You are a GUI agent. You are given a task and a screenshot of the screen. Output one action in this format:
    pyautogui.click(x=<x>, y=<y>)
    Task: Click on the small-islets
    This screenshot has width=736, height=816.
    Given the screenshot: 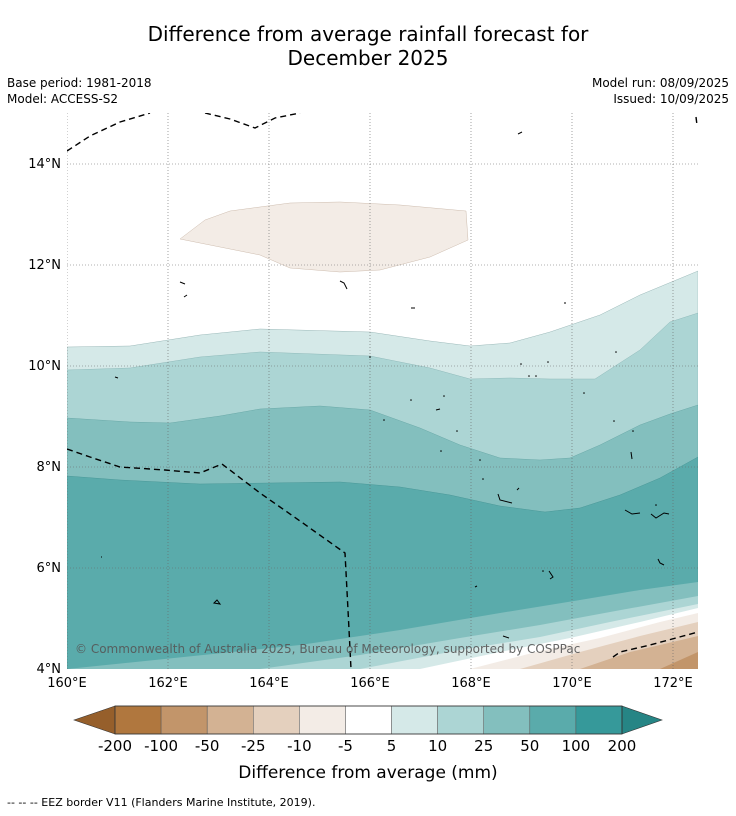 What is the action you would take?
    pyautogui.click(x=513, y=461)
    